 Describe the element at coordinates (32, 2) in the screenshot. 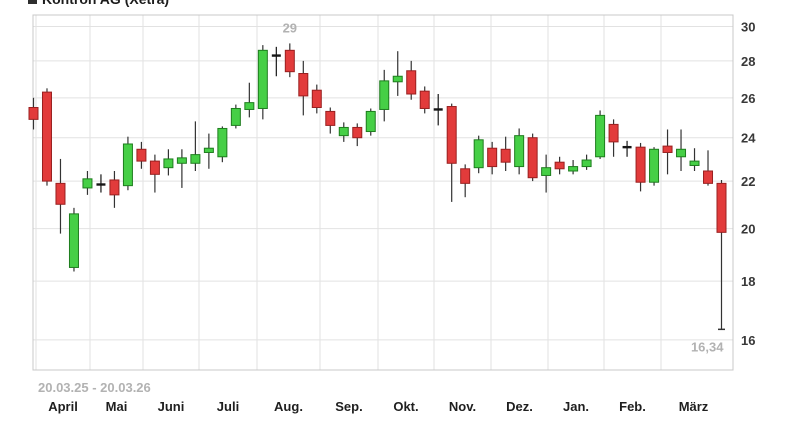

I see `legend-square-icon` at that location.